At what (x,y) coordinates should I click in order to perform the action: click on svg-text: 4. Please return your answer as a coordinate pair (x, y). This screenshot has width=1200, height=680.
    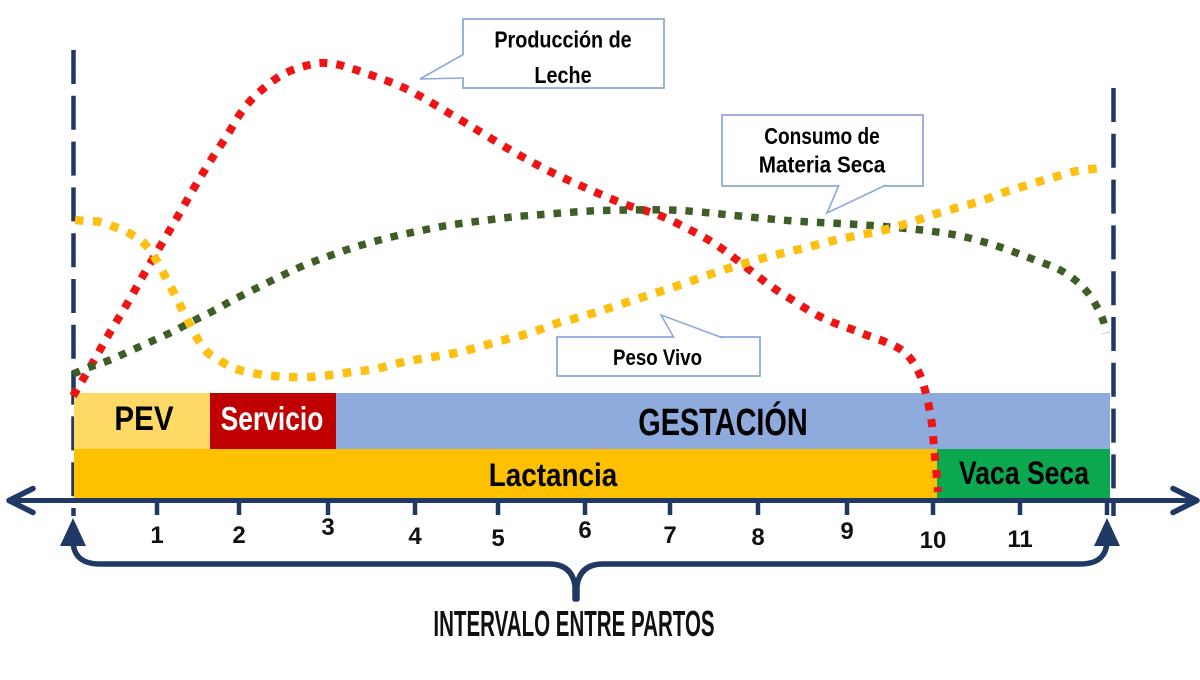
    Looking at the image, I should click on (415, 536).